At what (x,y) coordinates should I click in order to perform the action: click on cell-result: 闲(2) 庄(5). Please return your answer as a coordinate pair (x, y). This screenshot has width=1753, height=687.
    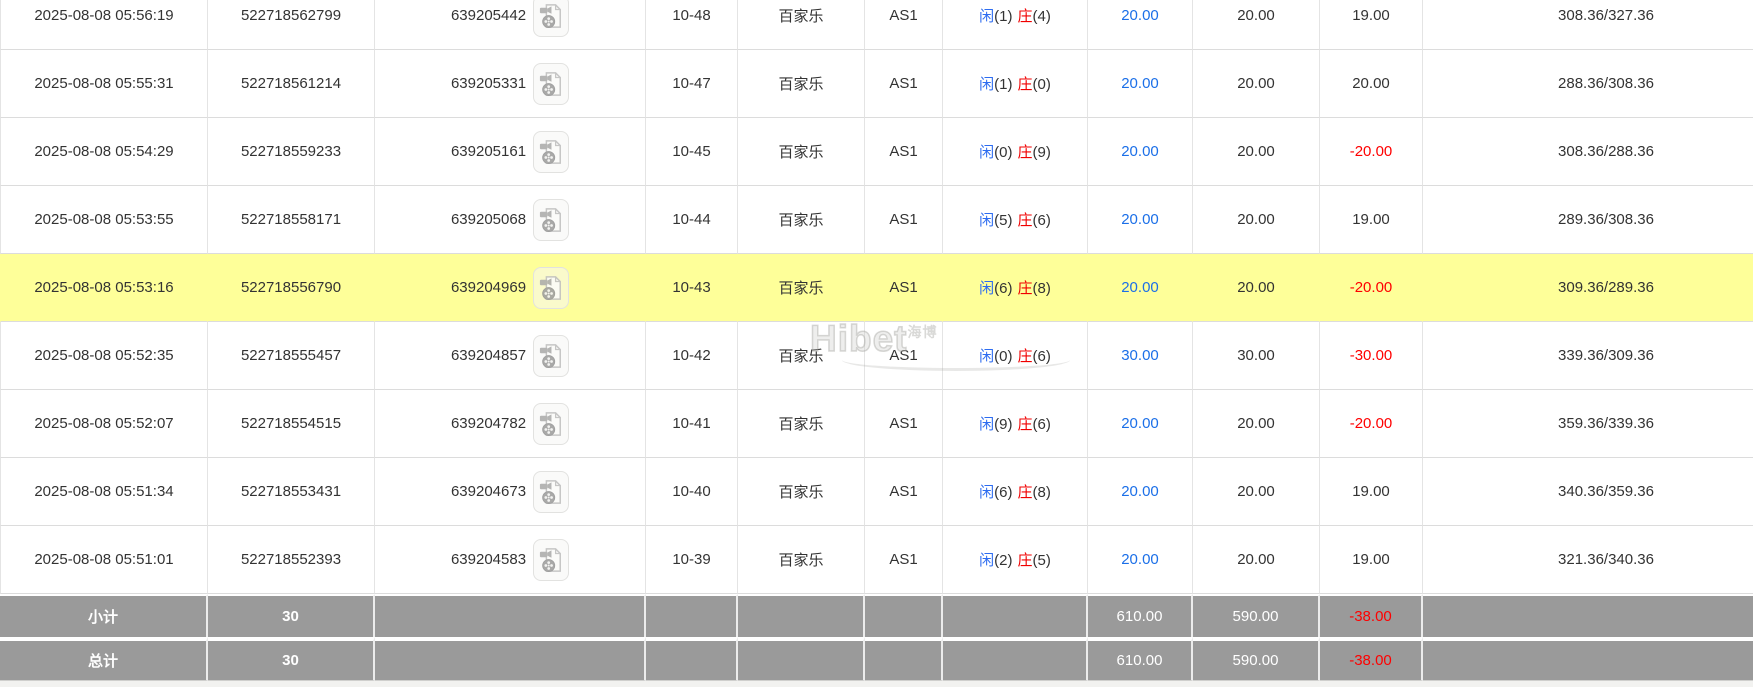
    Looking at the image, I should click on (1015, 560).